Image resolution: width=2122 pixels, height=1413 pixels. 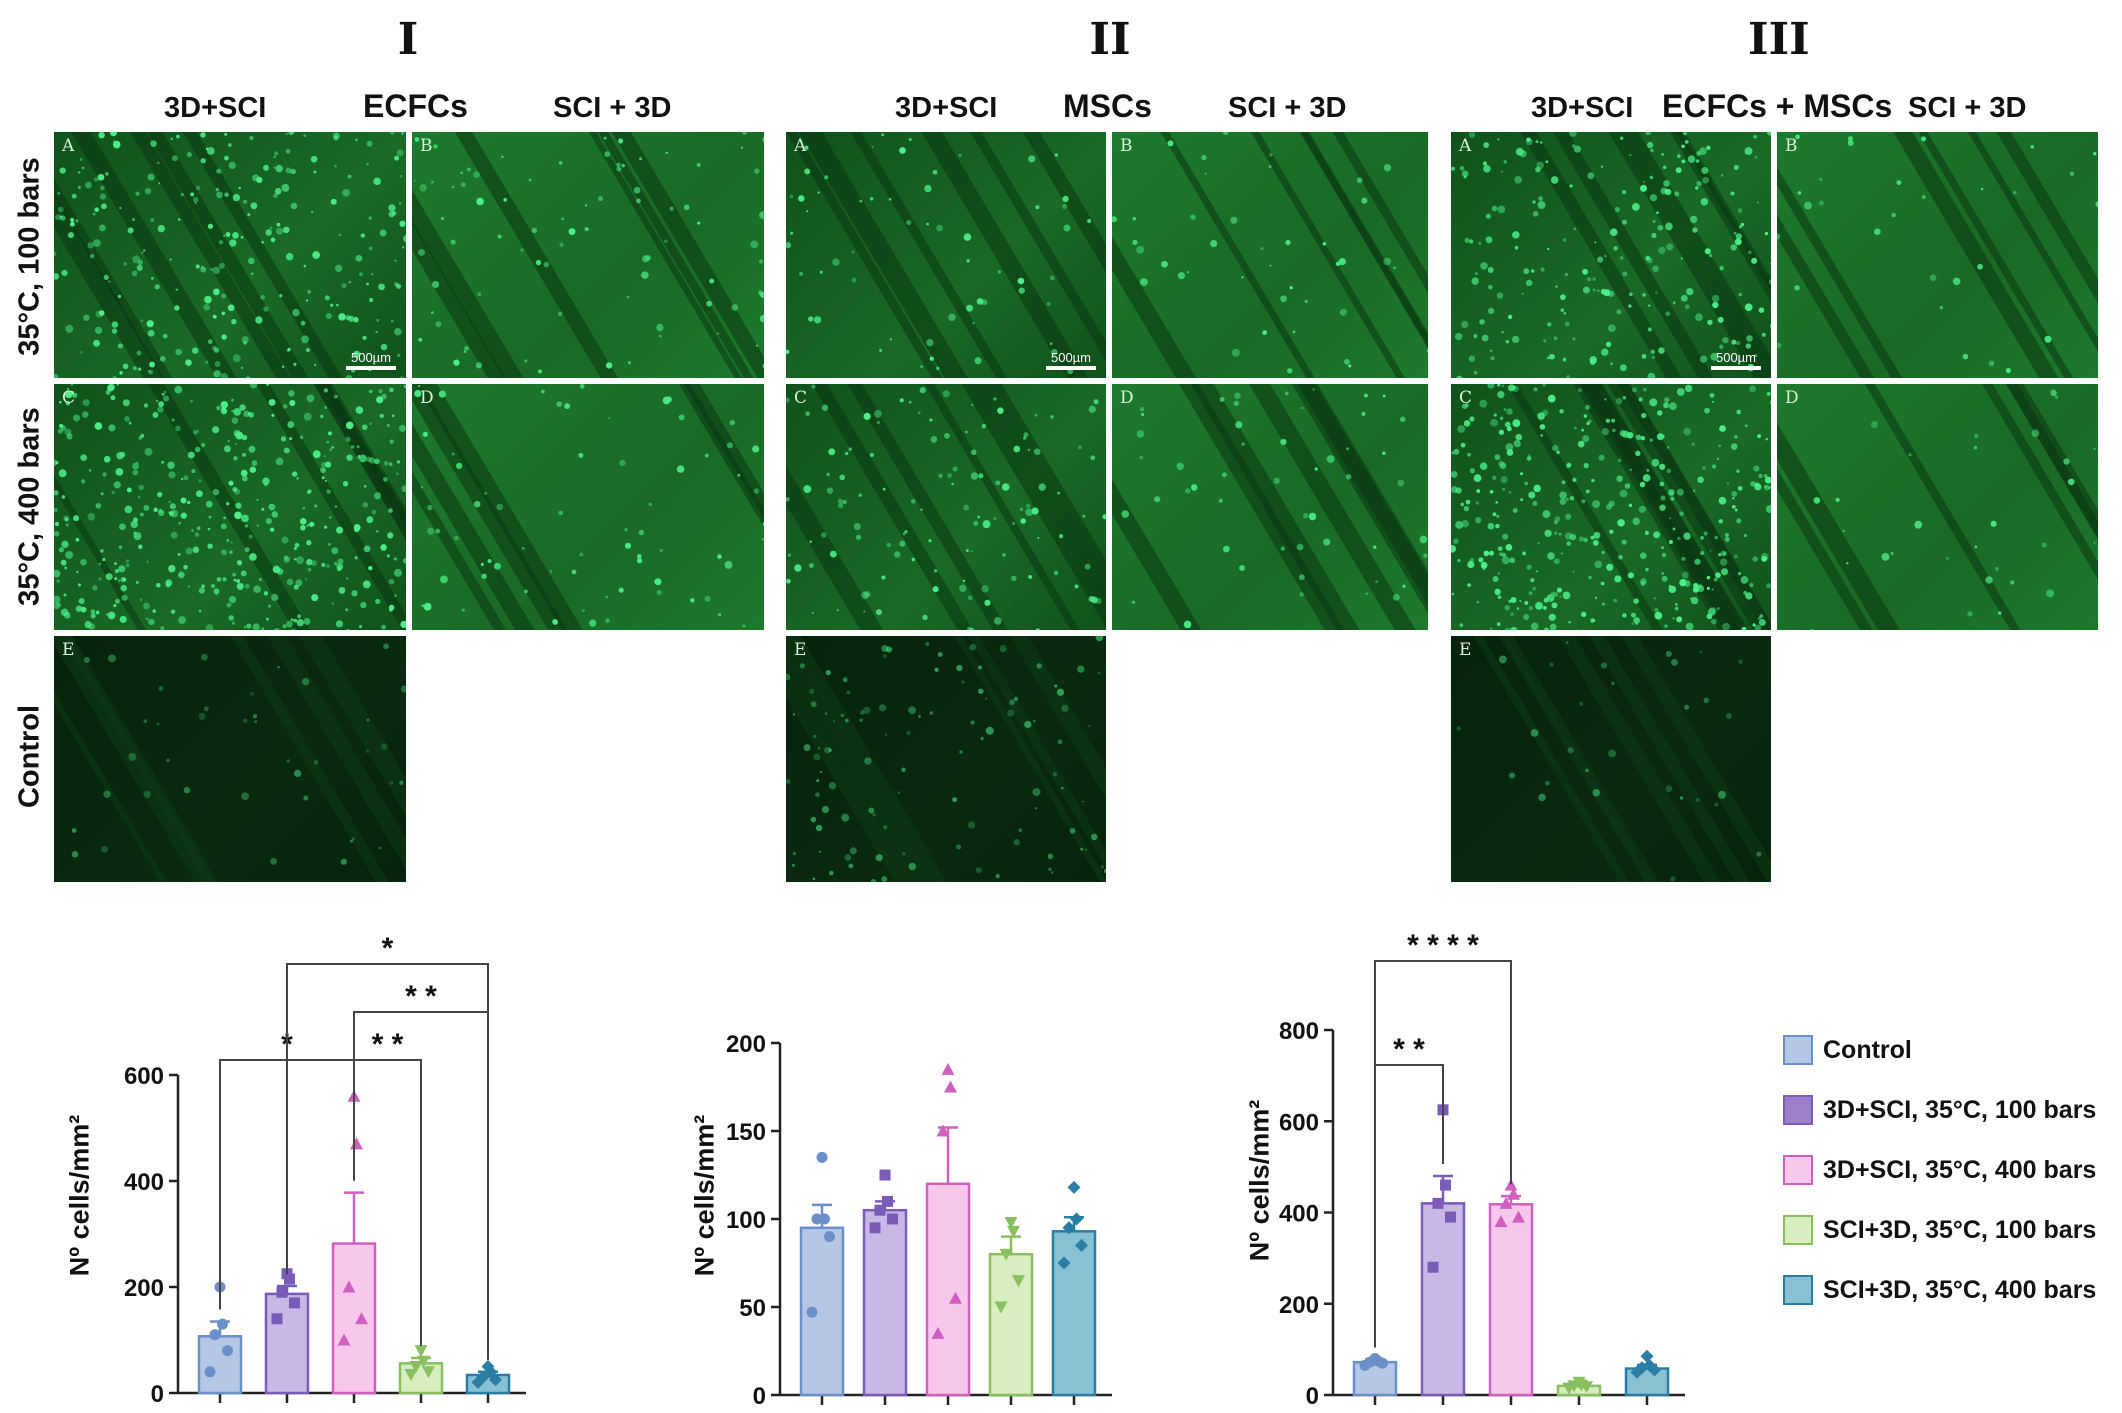 What do you see at coordinates (371, 360) in the screenshot?
I see `scale-bar: 500µm` at bounding box center [371, 360].